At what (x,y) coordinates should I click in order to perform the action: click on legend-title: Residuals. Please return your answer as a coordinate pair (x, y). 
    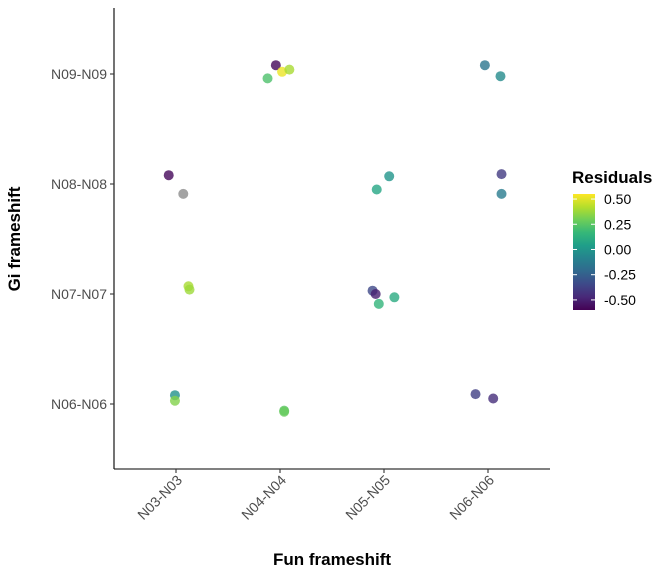
    Looking at the image, I should click on (612, 177).